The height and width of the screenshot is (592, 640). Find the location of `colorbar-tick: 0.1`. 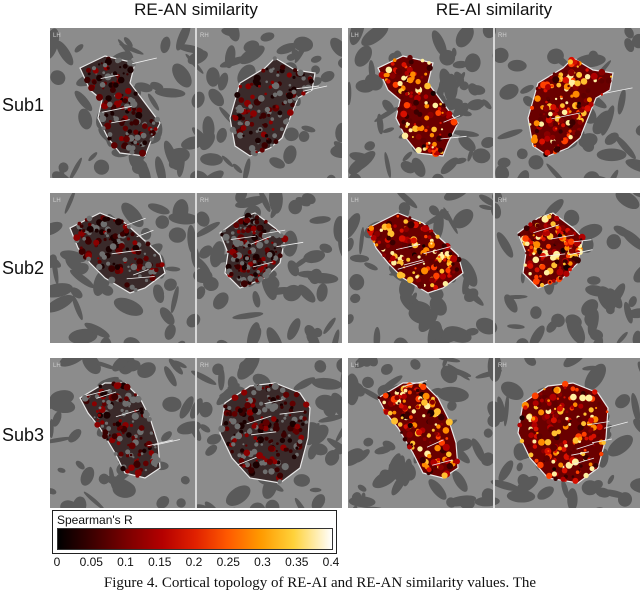

colorbar-tick: 0.1 is located at coordinates (125, 562).